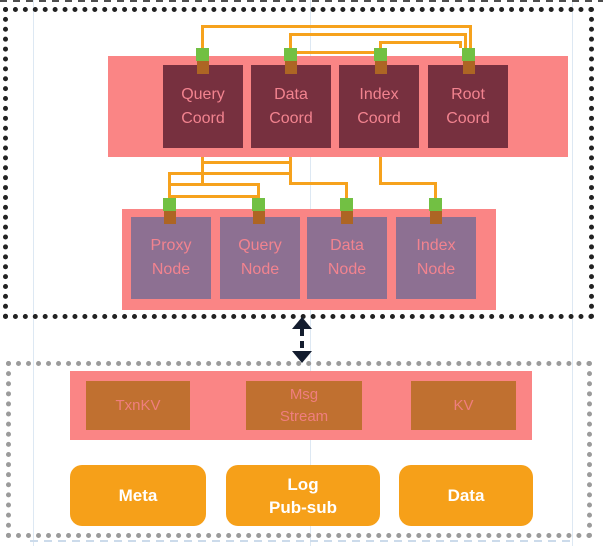 This screenshot has width=603, height=546. I want to click on box-meta: Meta, so click(138, 495).